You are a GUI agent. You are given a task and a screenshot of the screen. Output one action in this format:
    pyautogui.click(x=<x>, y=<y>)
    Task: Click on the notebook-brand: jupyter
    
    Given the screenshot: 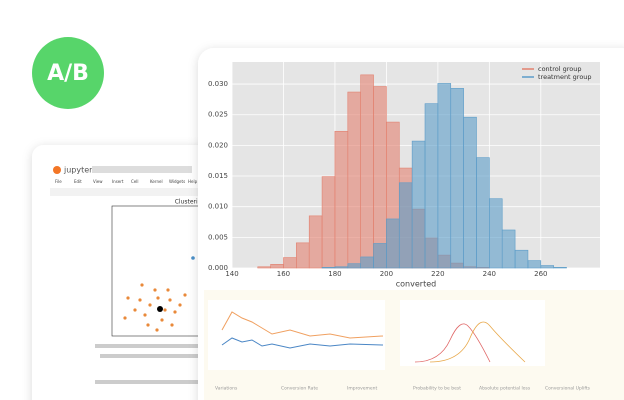 What is the action you would take?
    pyautogui.click(x=78, y=170)
    